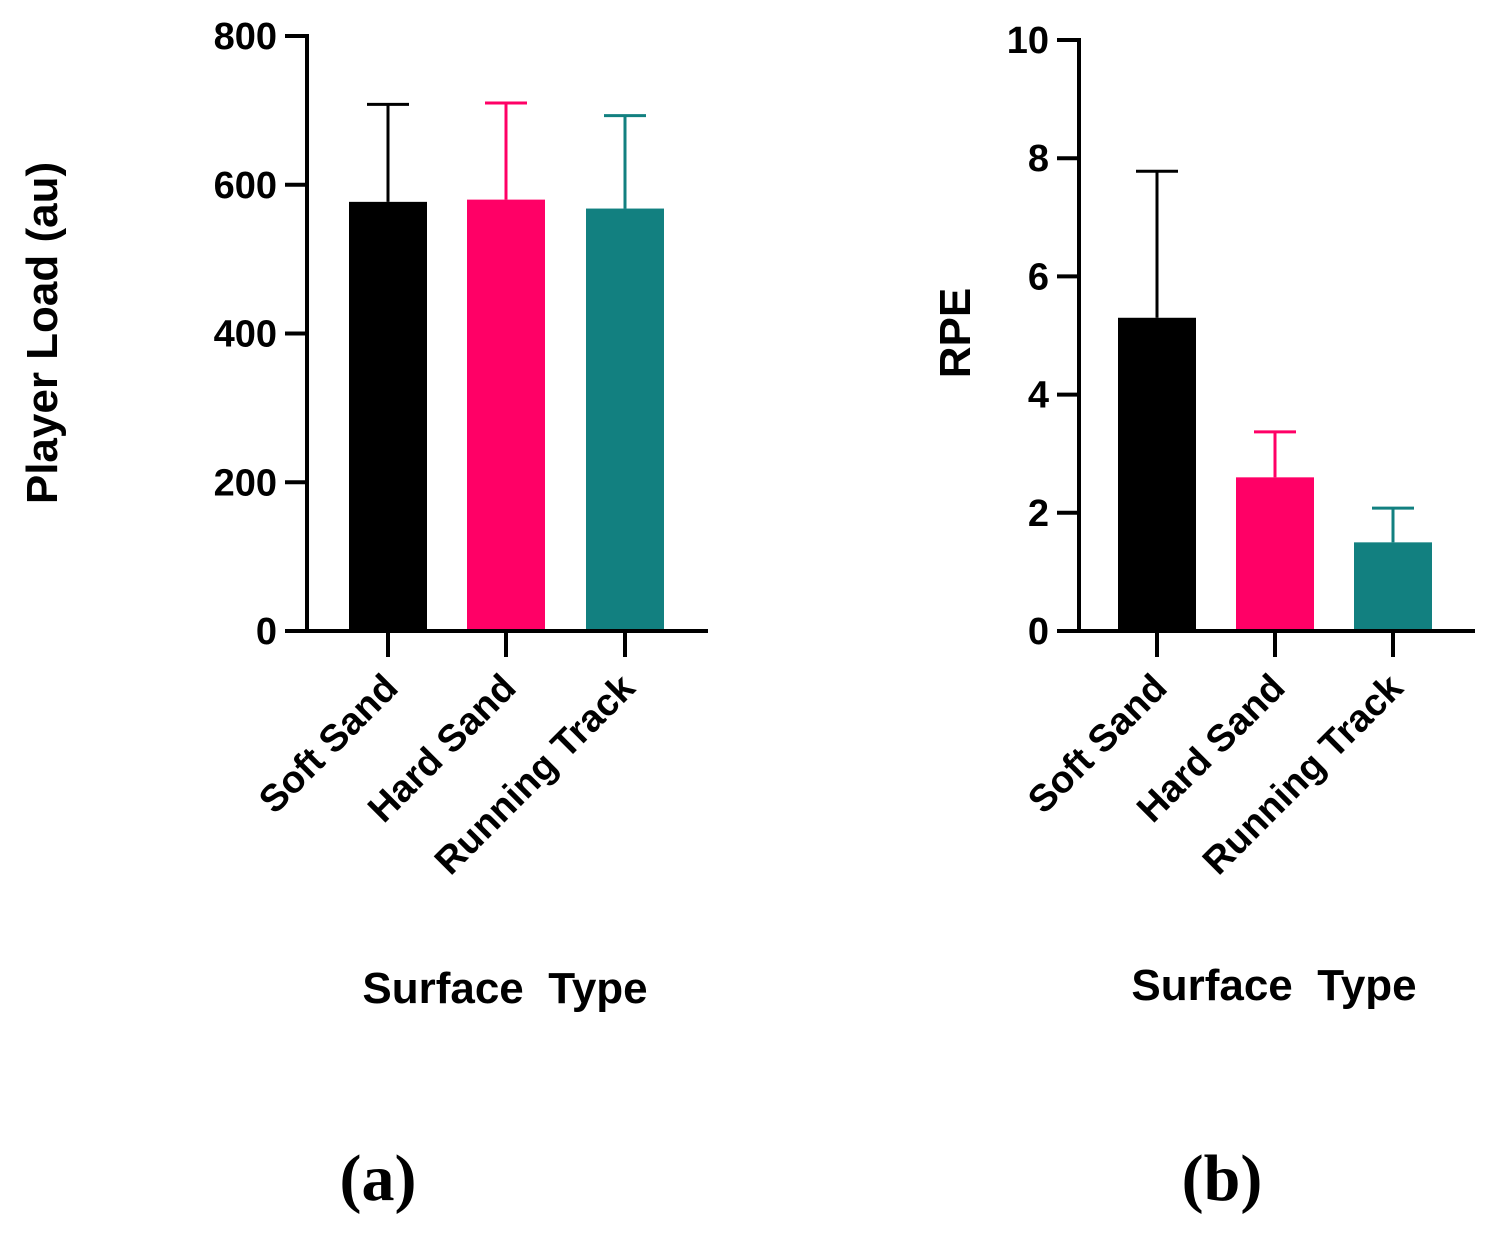  Describe the element at coordinates (245, 483) in the screenshot. I see `y-tick-label: 200` at that location.